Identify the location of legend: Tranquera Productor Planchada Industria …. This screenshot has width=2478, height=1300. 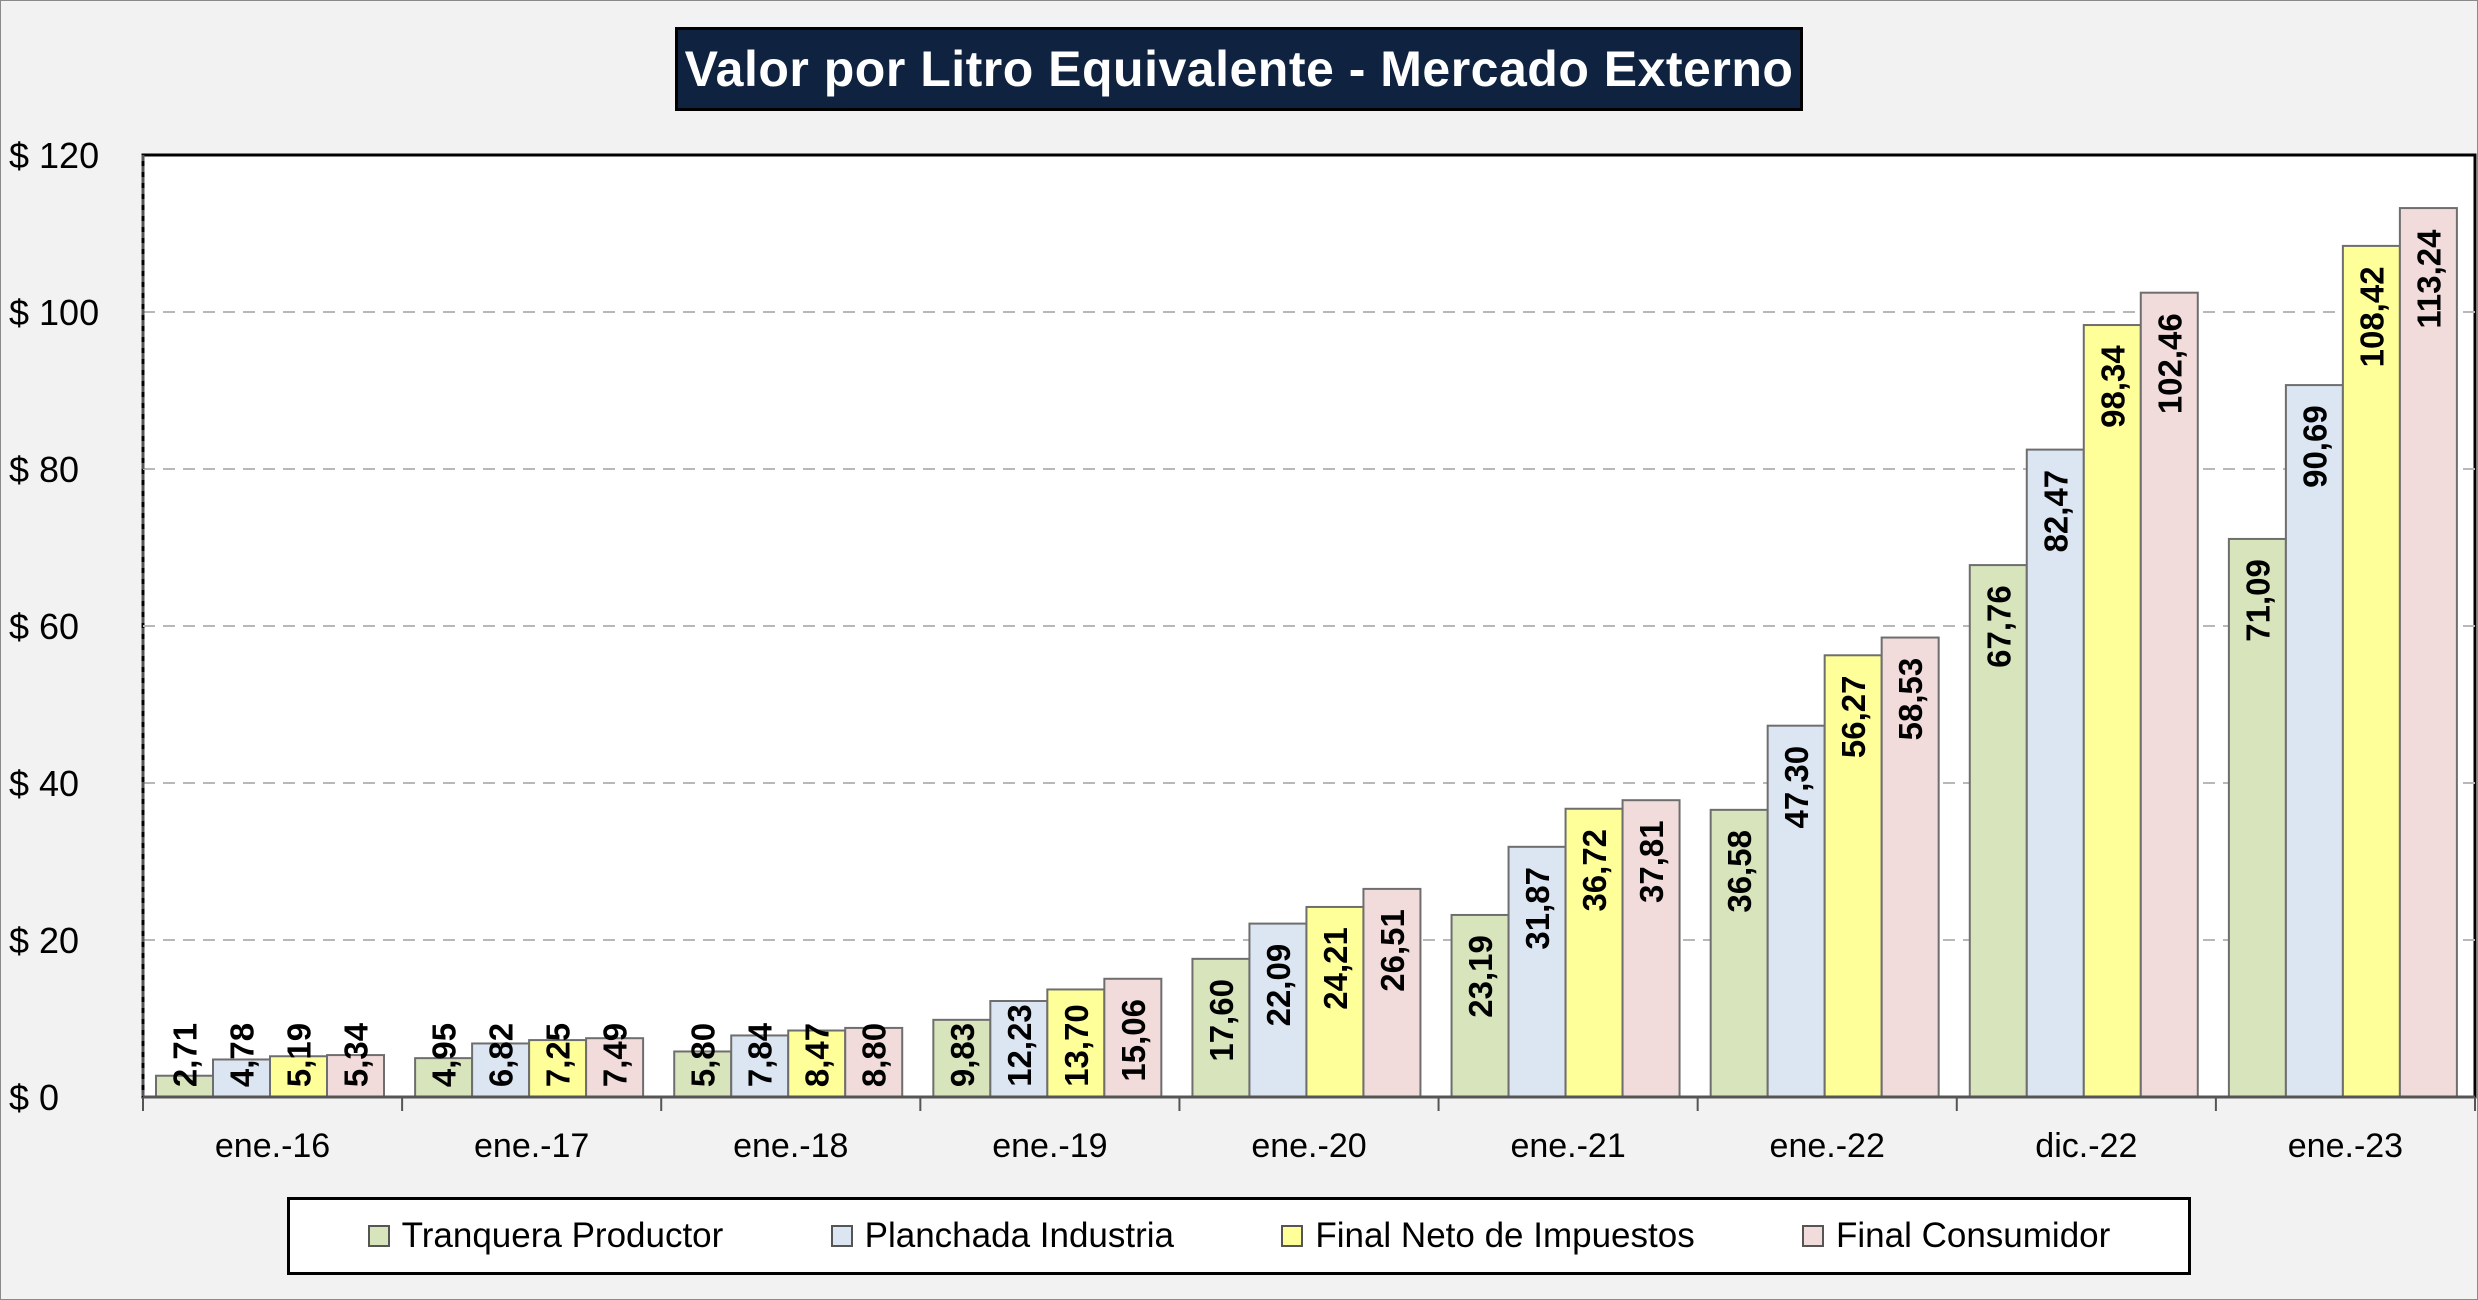
(1239, 1236).